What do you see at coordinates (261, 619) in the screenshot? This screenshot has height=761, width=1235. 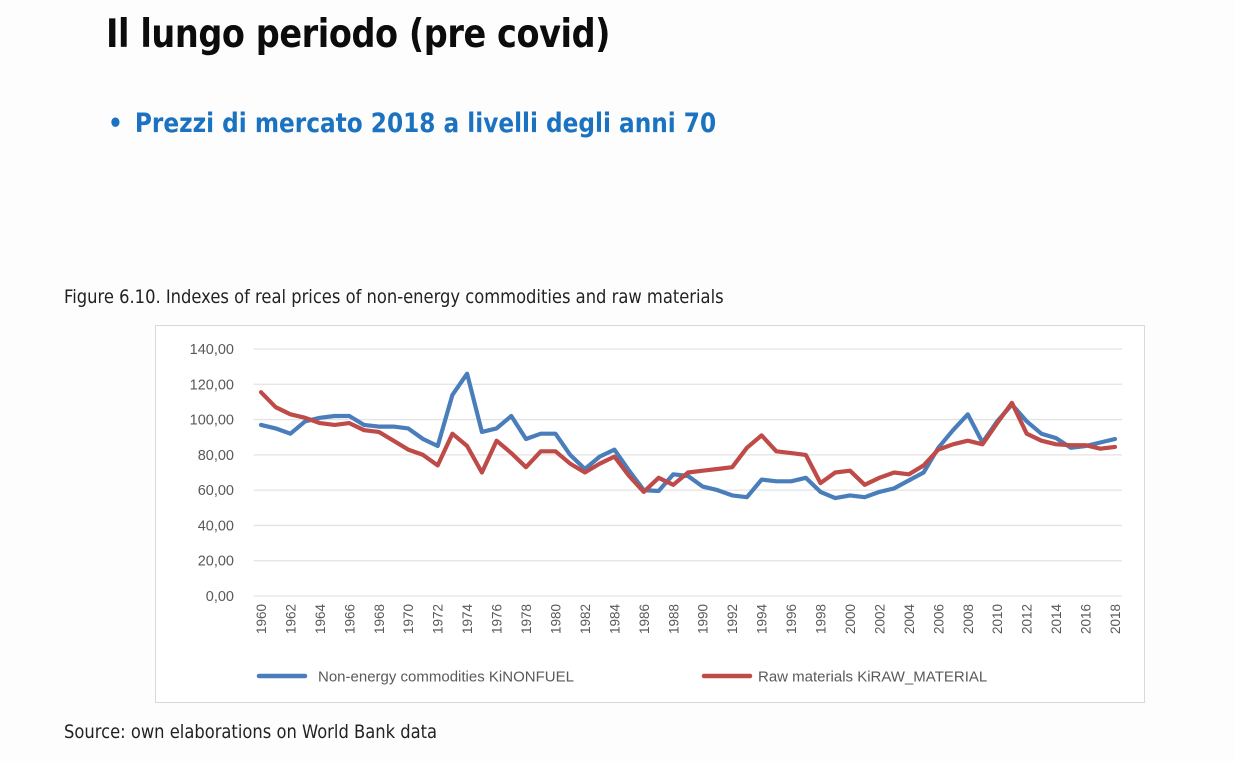 I see `x-tick-label: 1960` at bounding box center [261, 619].